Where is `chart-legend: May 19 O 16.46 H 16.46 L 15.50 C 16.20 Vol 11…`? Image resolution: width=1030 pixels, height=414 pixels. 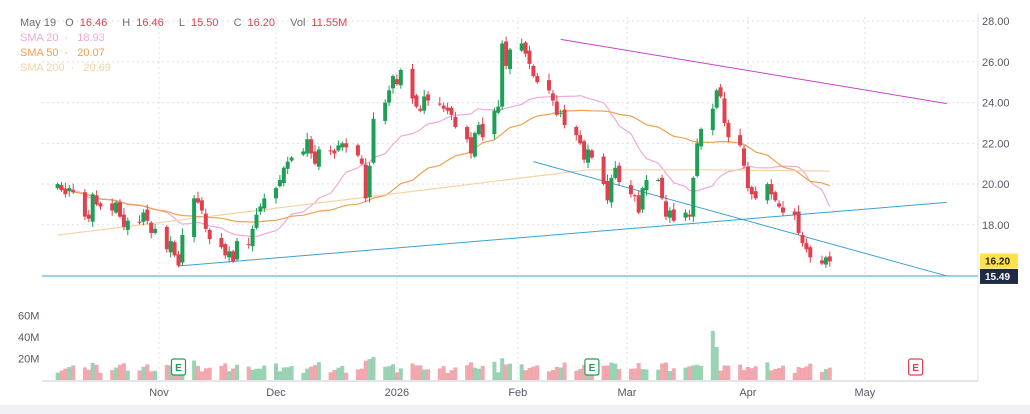
chart-legend: May 19 O 16.46 H 16.46 L 15.50 C 16.20 Vol 11… is located at coordinates (189, 45).